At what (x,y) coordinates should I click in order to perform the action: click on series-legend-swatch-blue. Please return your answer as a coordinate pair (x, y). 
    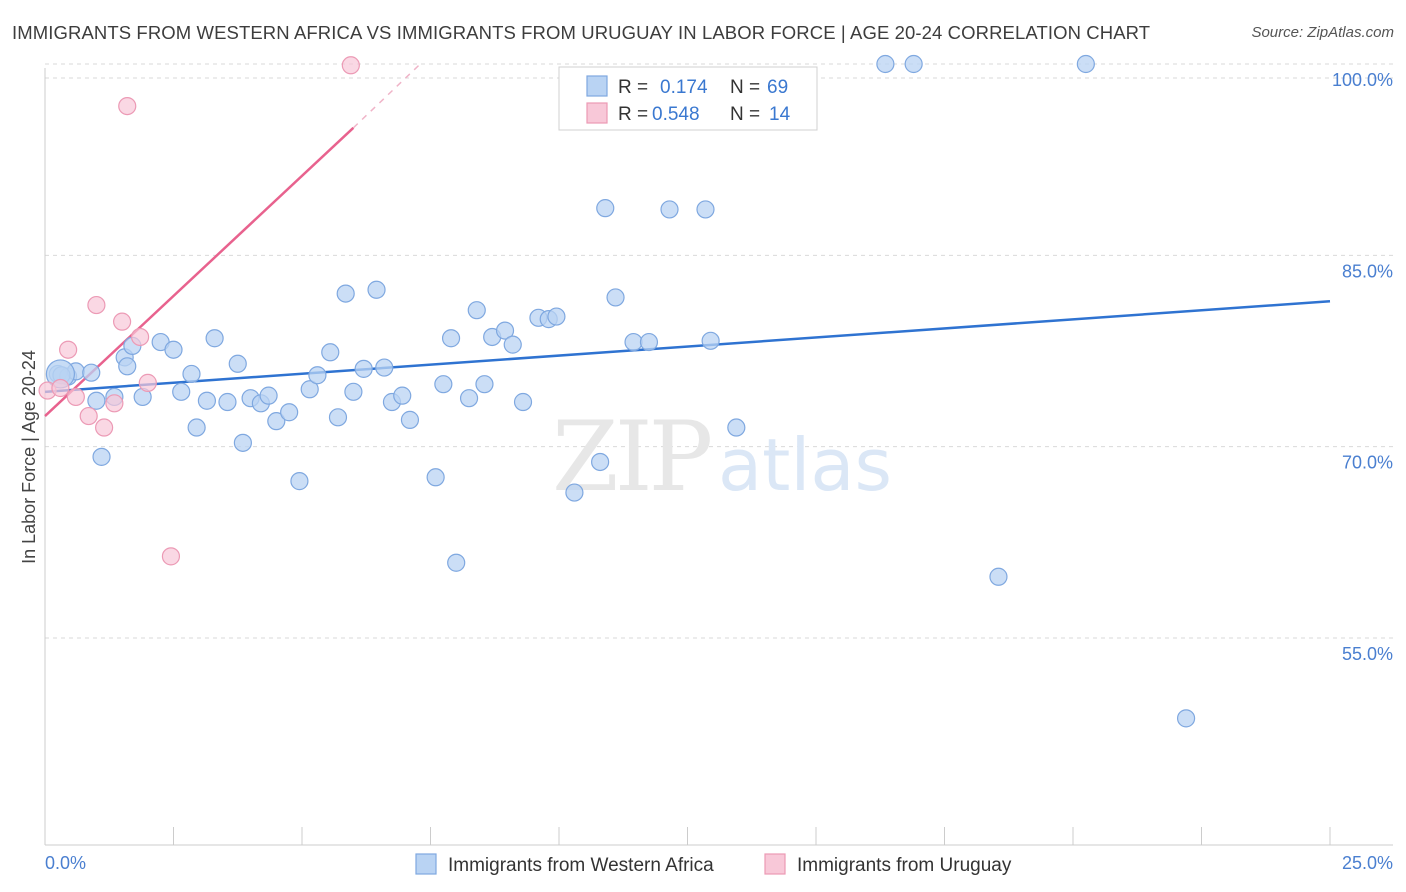
    Looking at the image, I should click on (426, 864).